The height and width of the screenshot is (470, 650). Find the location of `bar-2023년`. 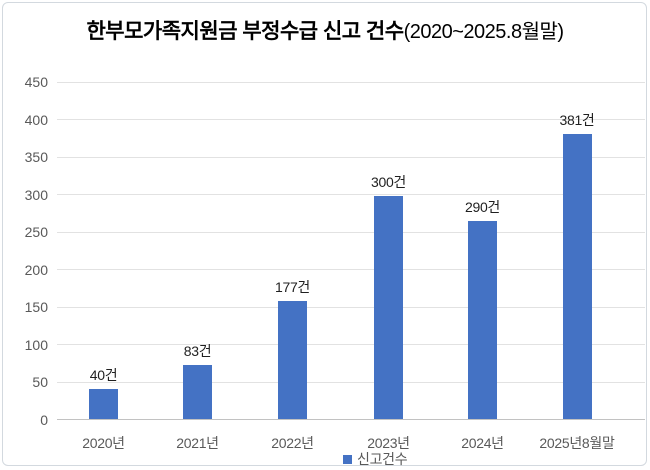

bar-2023년 is located at coordinates (388, 307).